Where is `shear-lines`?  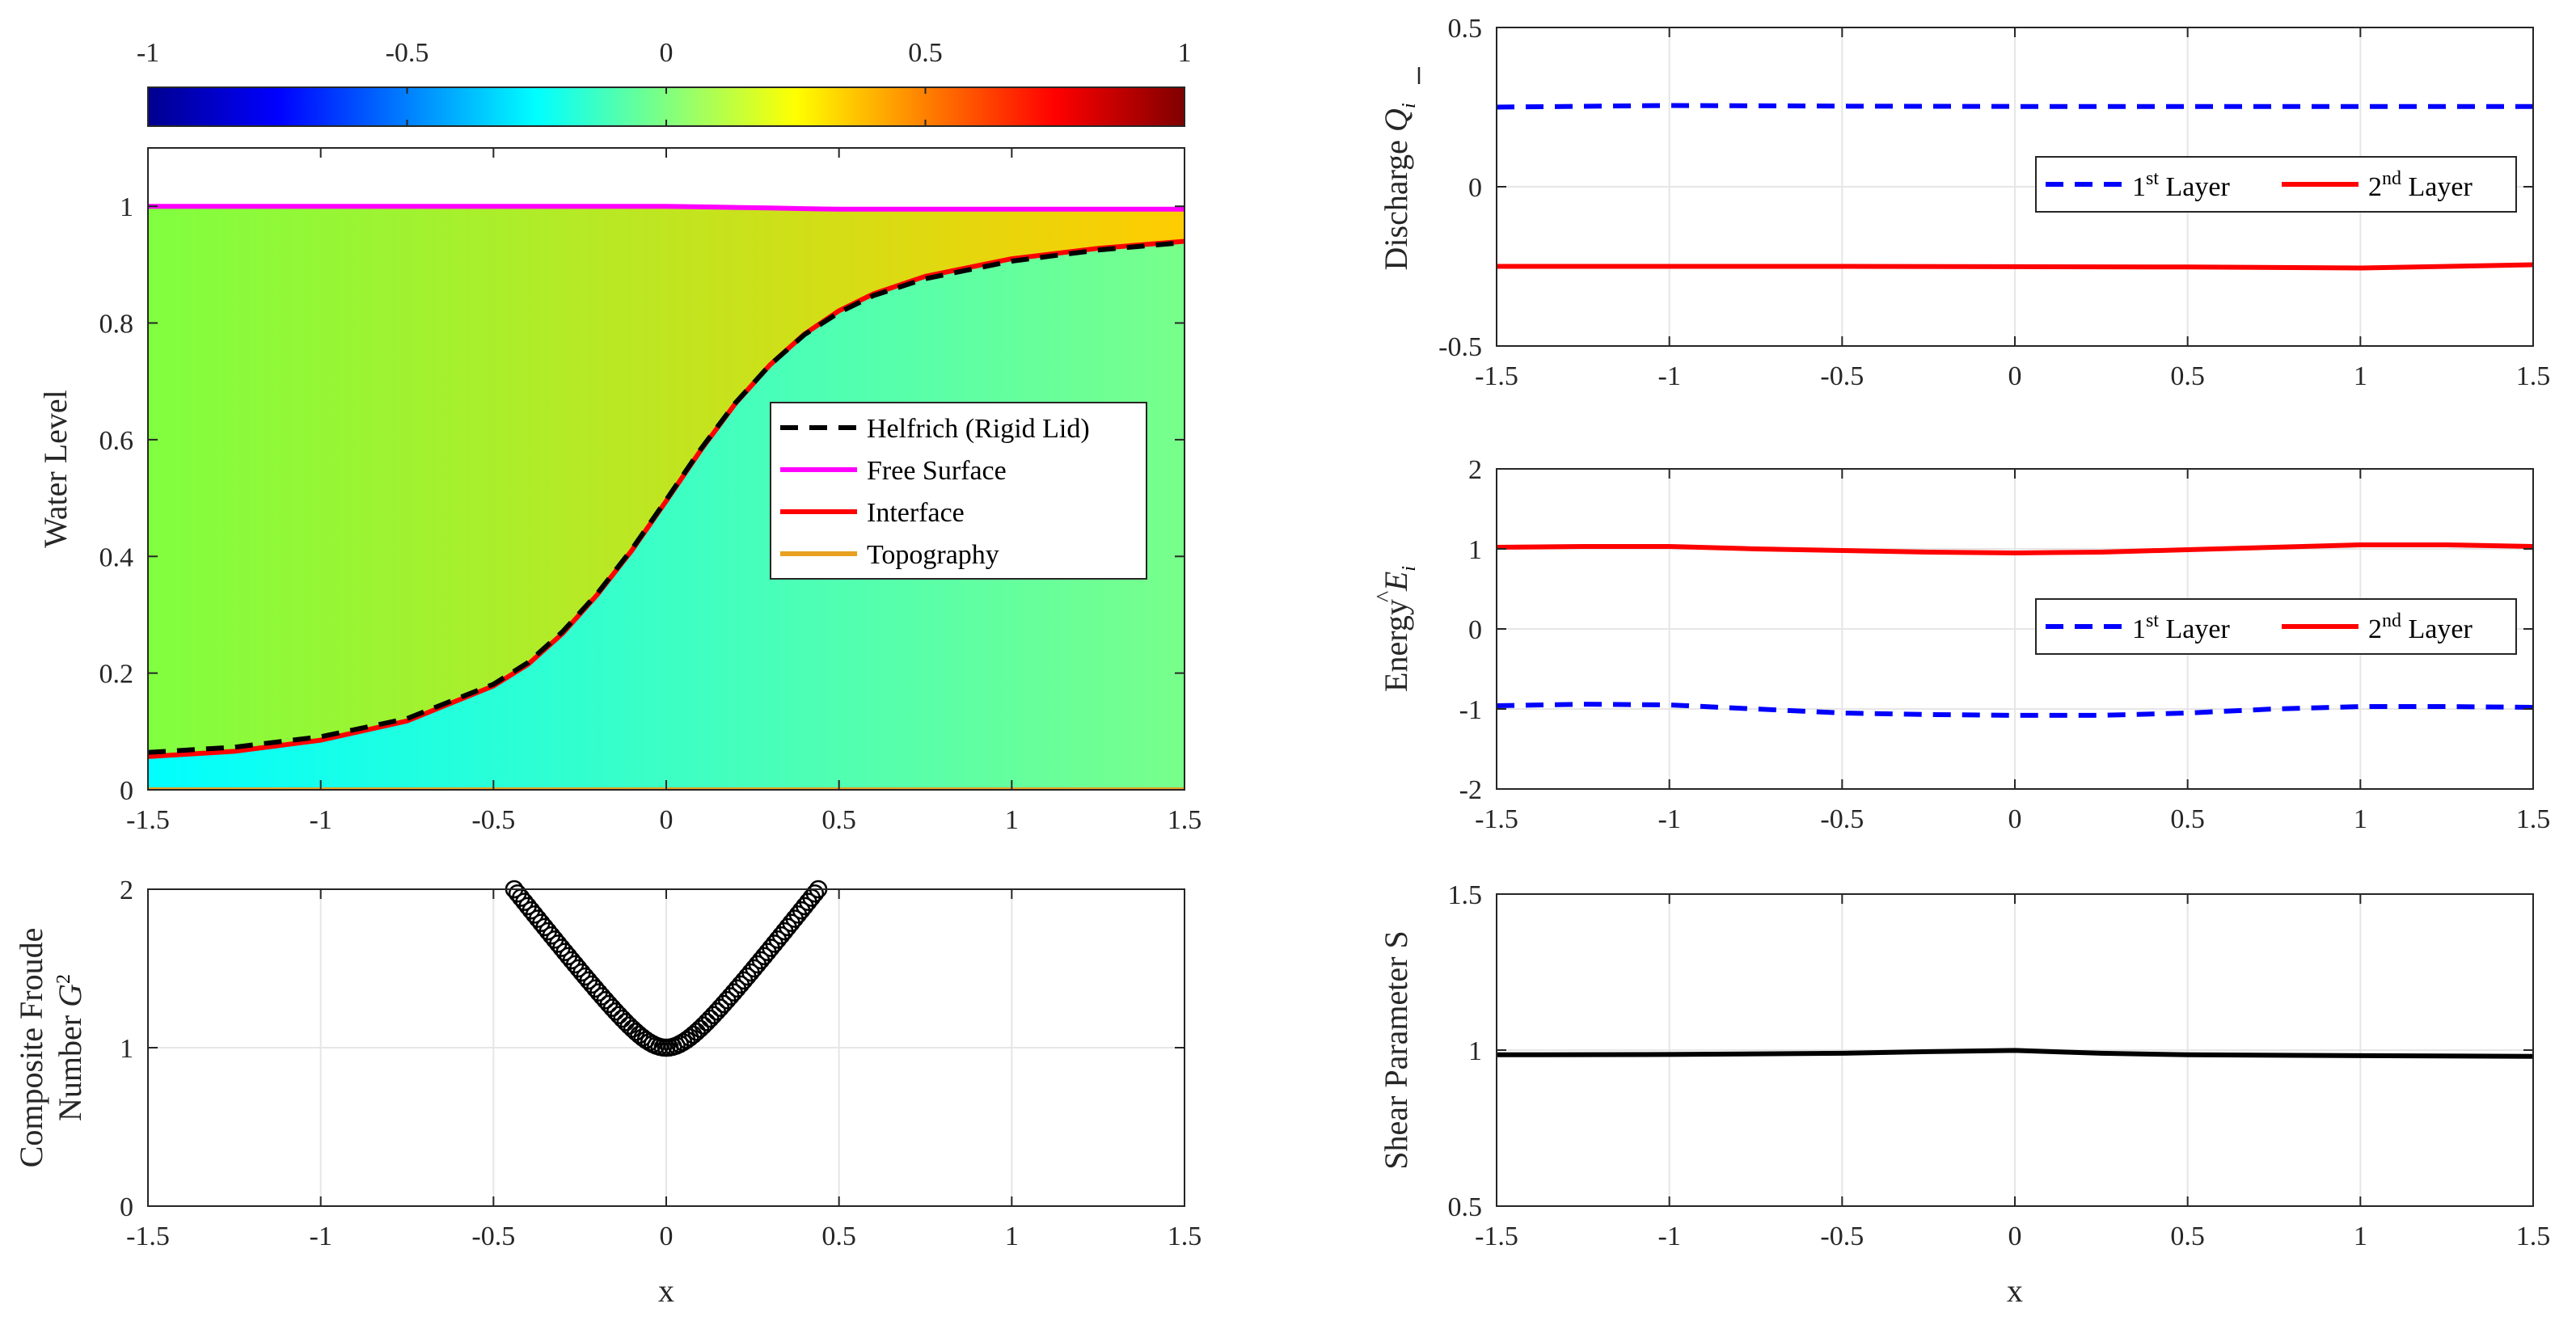 shear-lines is located at coordinates (2015, 1053).